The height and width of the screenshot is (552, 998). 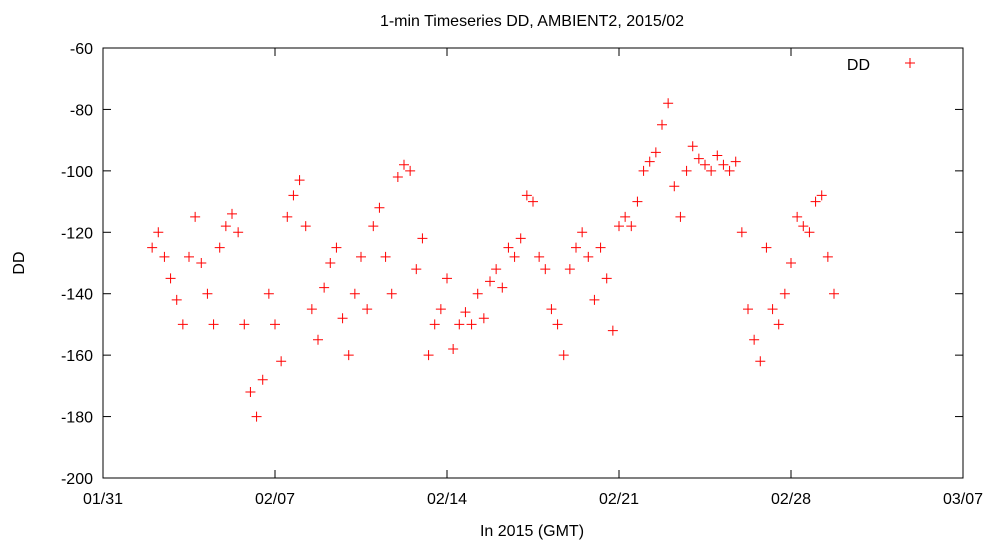 I want to click on y-tick-label: -80, so click(x=81, y=110).